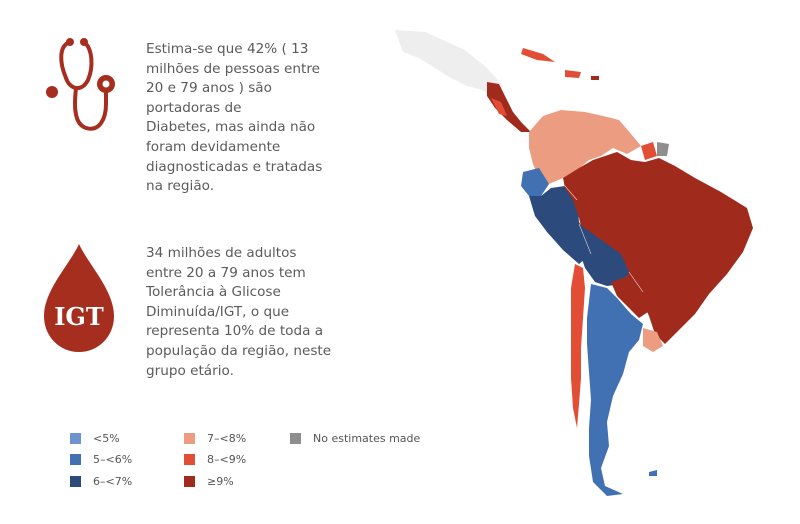 The width and height of the screenshot is (800, 524). Describe the element at coordinates (595, 78) in the screenshot. I see `map-puerto-rico` at that location.